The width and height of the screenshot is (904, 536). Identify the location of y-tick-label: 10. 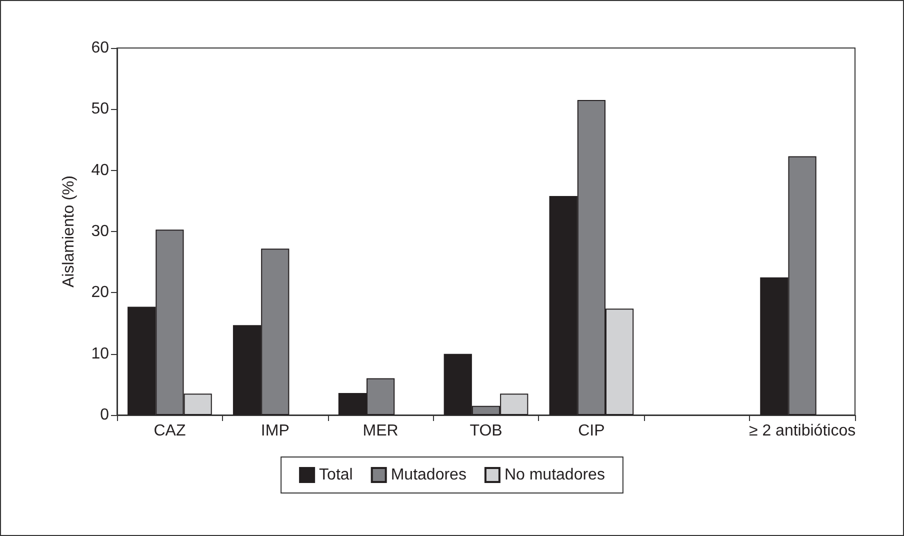
(100, 353).